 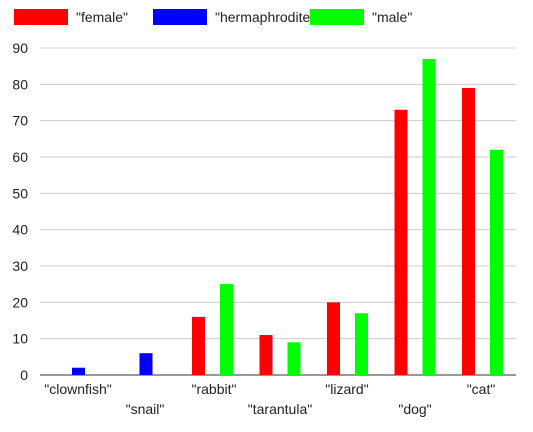 I want to click on x-tick-label: "dog", so click(x=414, y=409).